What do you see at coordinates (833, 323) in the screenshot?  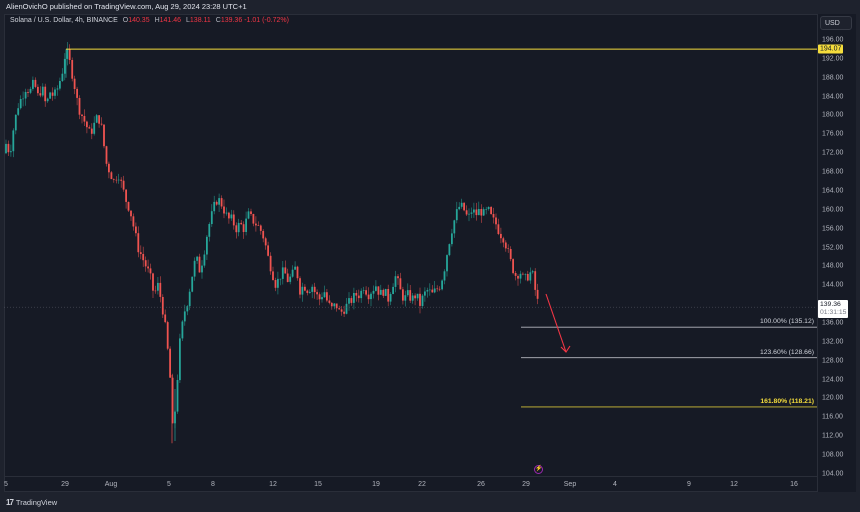 I see `price-tick: 136.00` at bounding box center [833, 323].